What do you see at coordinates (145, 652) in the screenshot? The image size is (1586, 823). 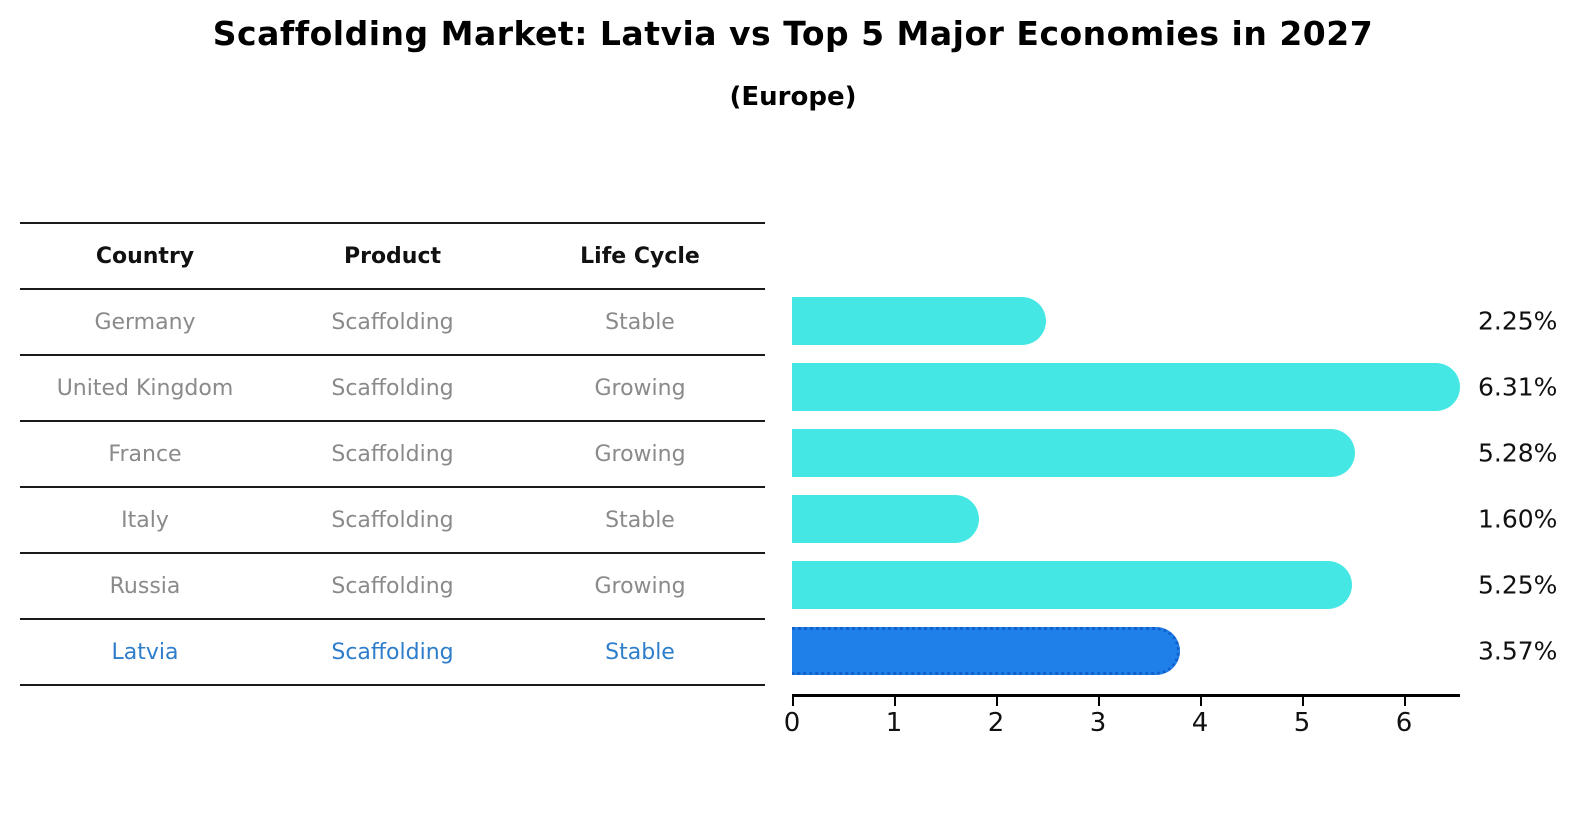 I see `cell-country: Latvia` at bounding box center [145, 652].